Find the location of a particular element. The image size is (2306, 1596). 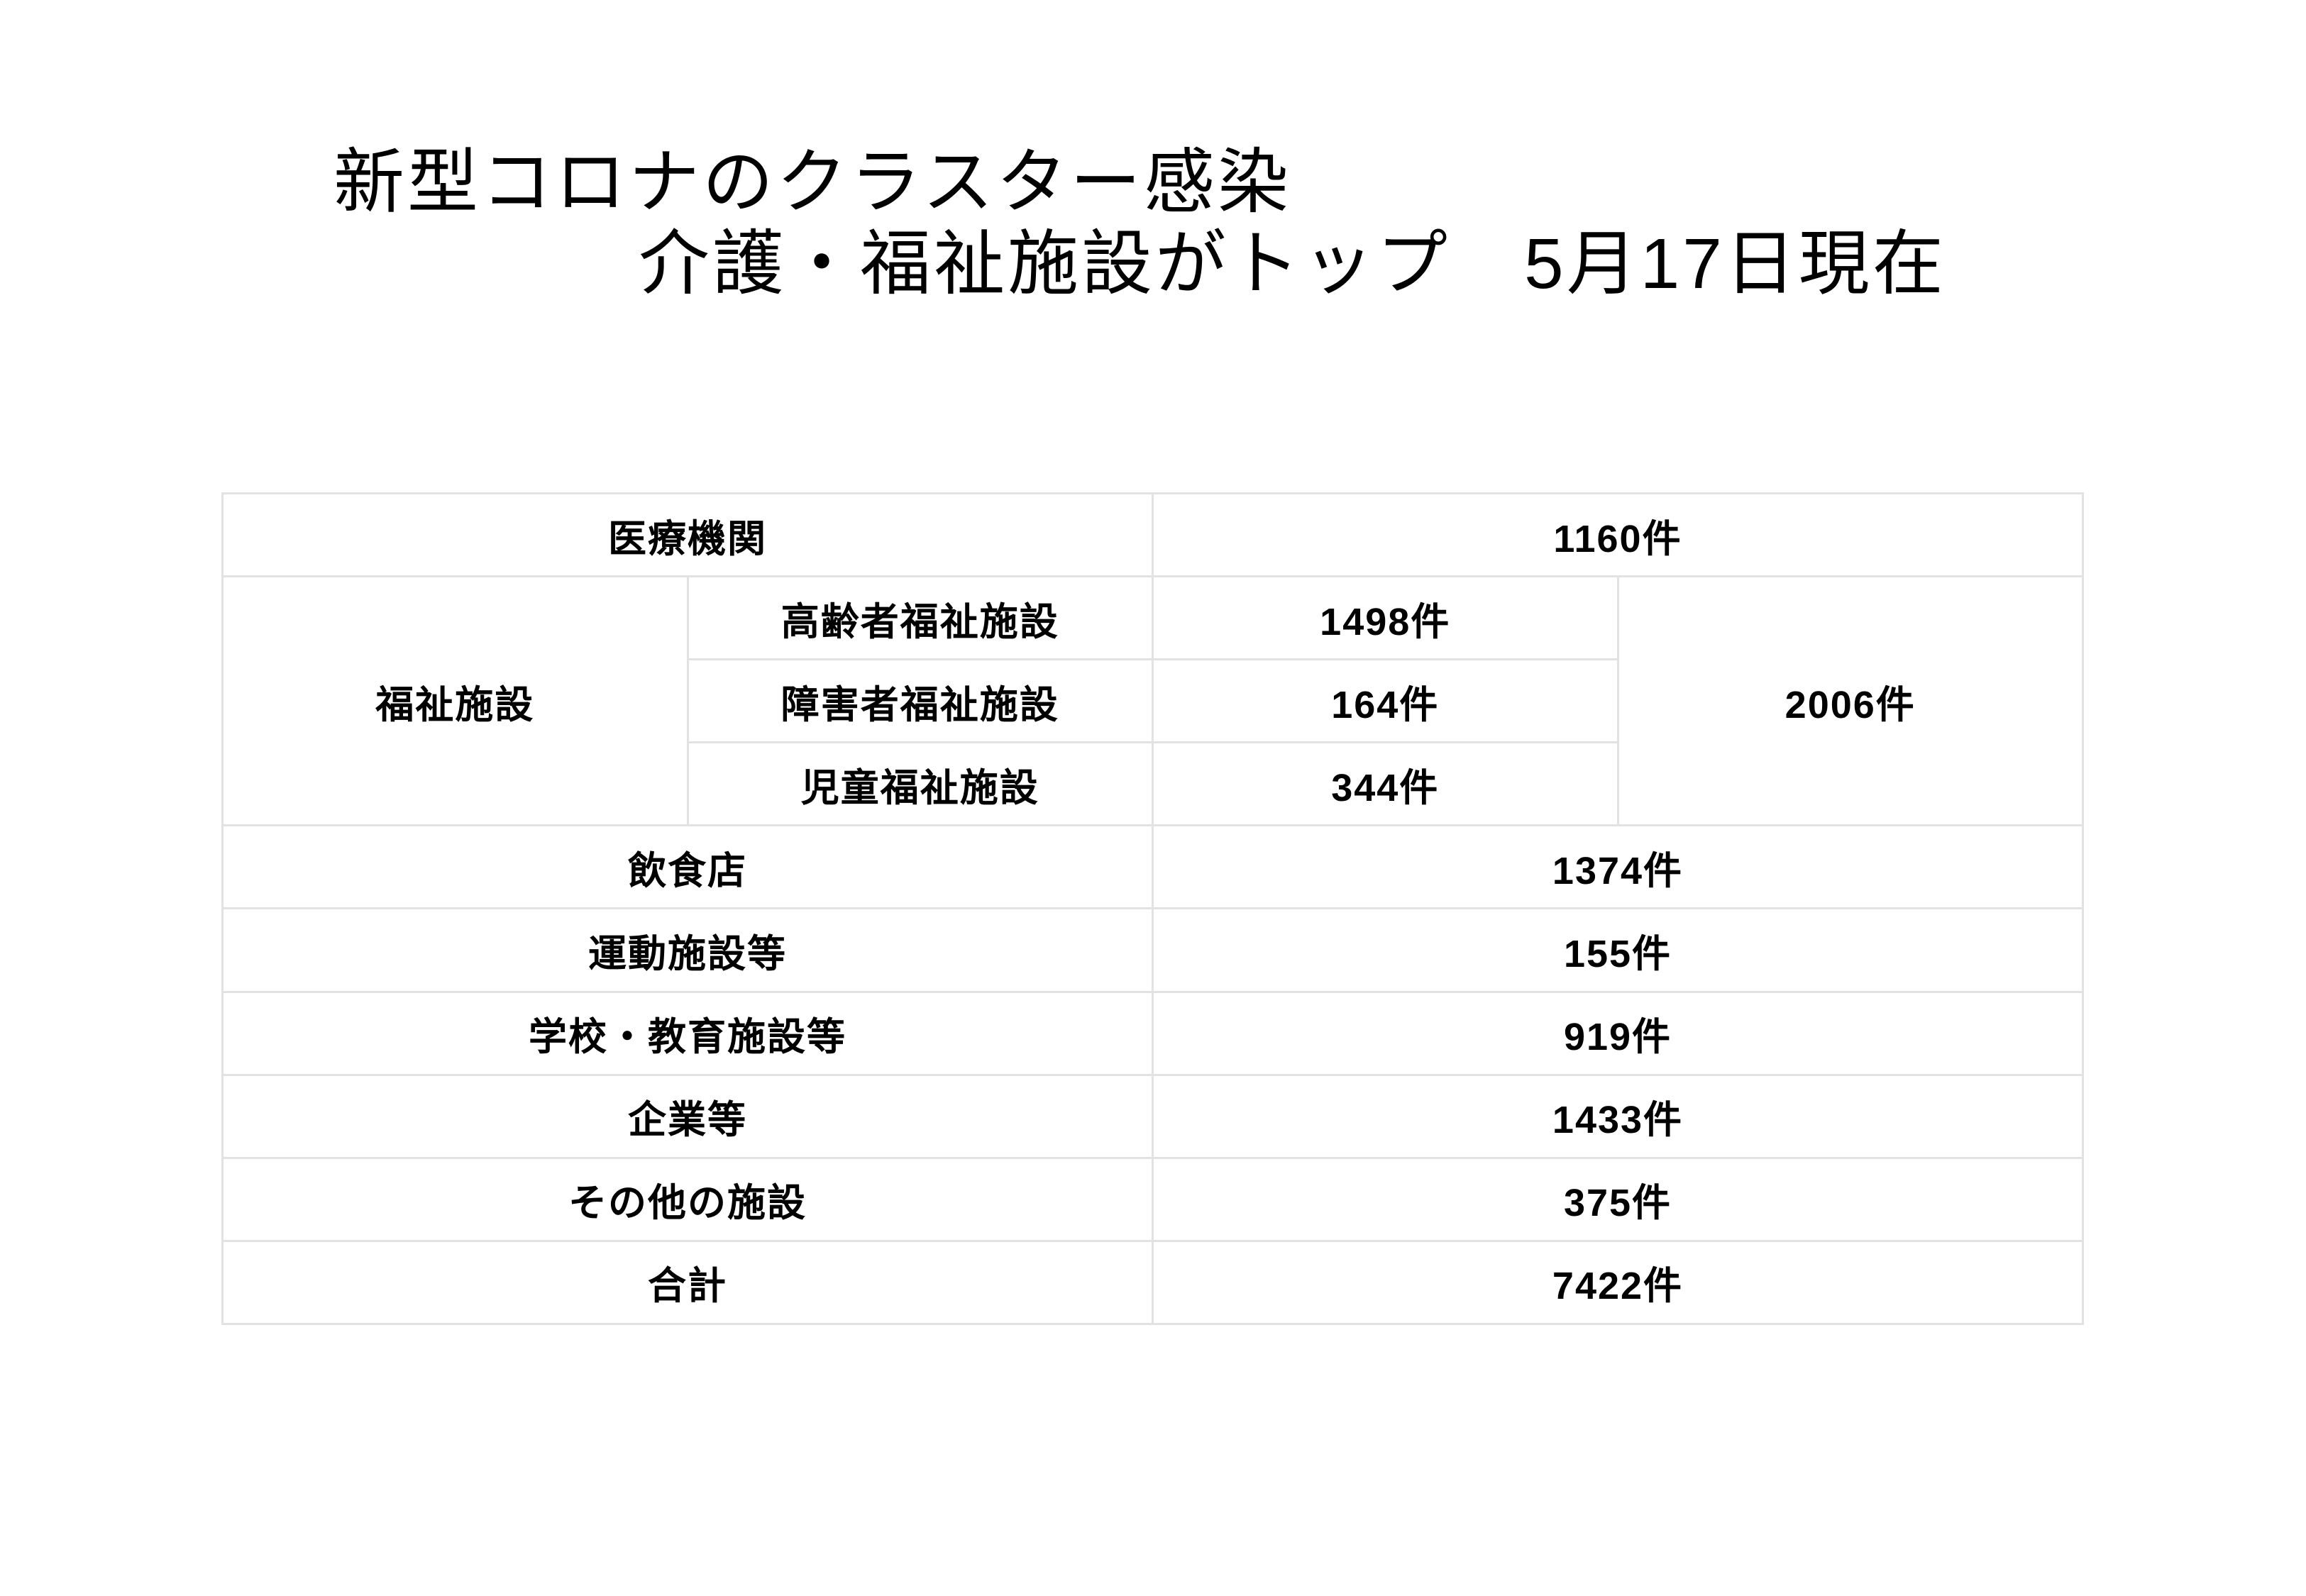

subcategory-cell-children: 児童福祉施設 is located at coordinates (920, 784).